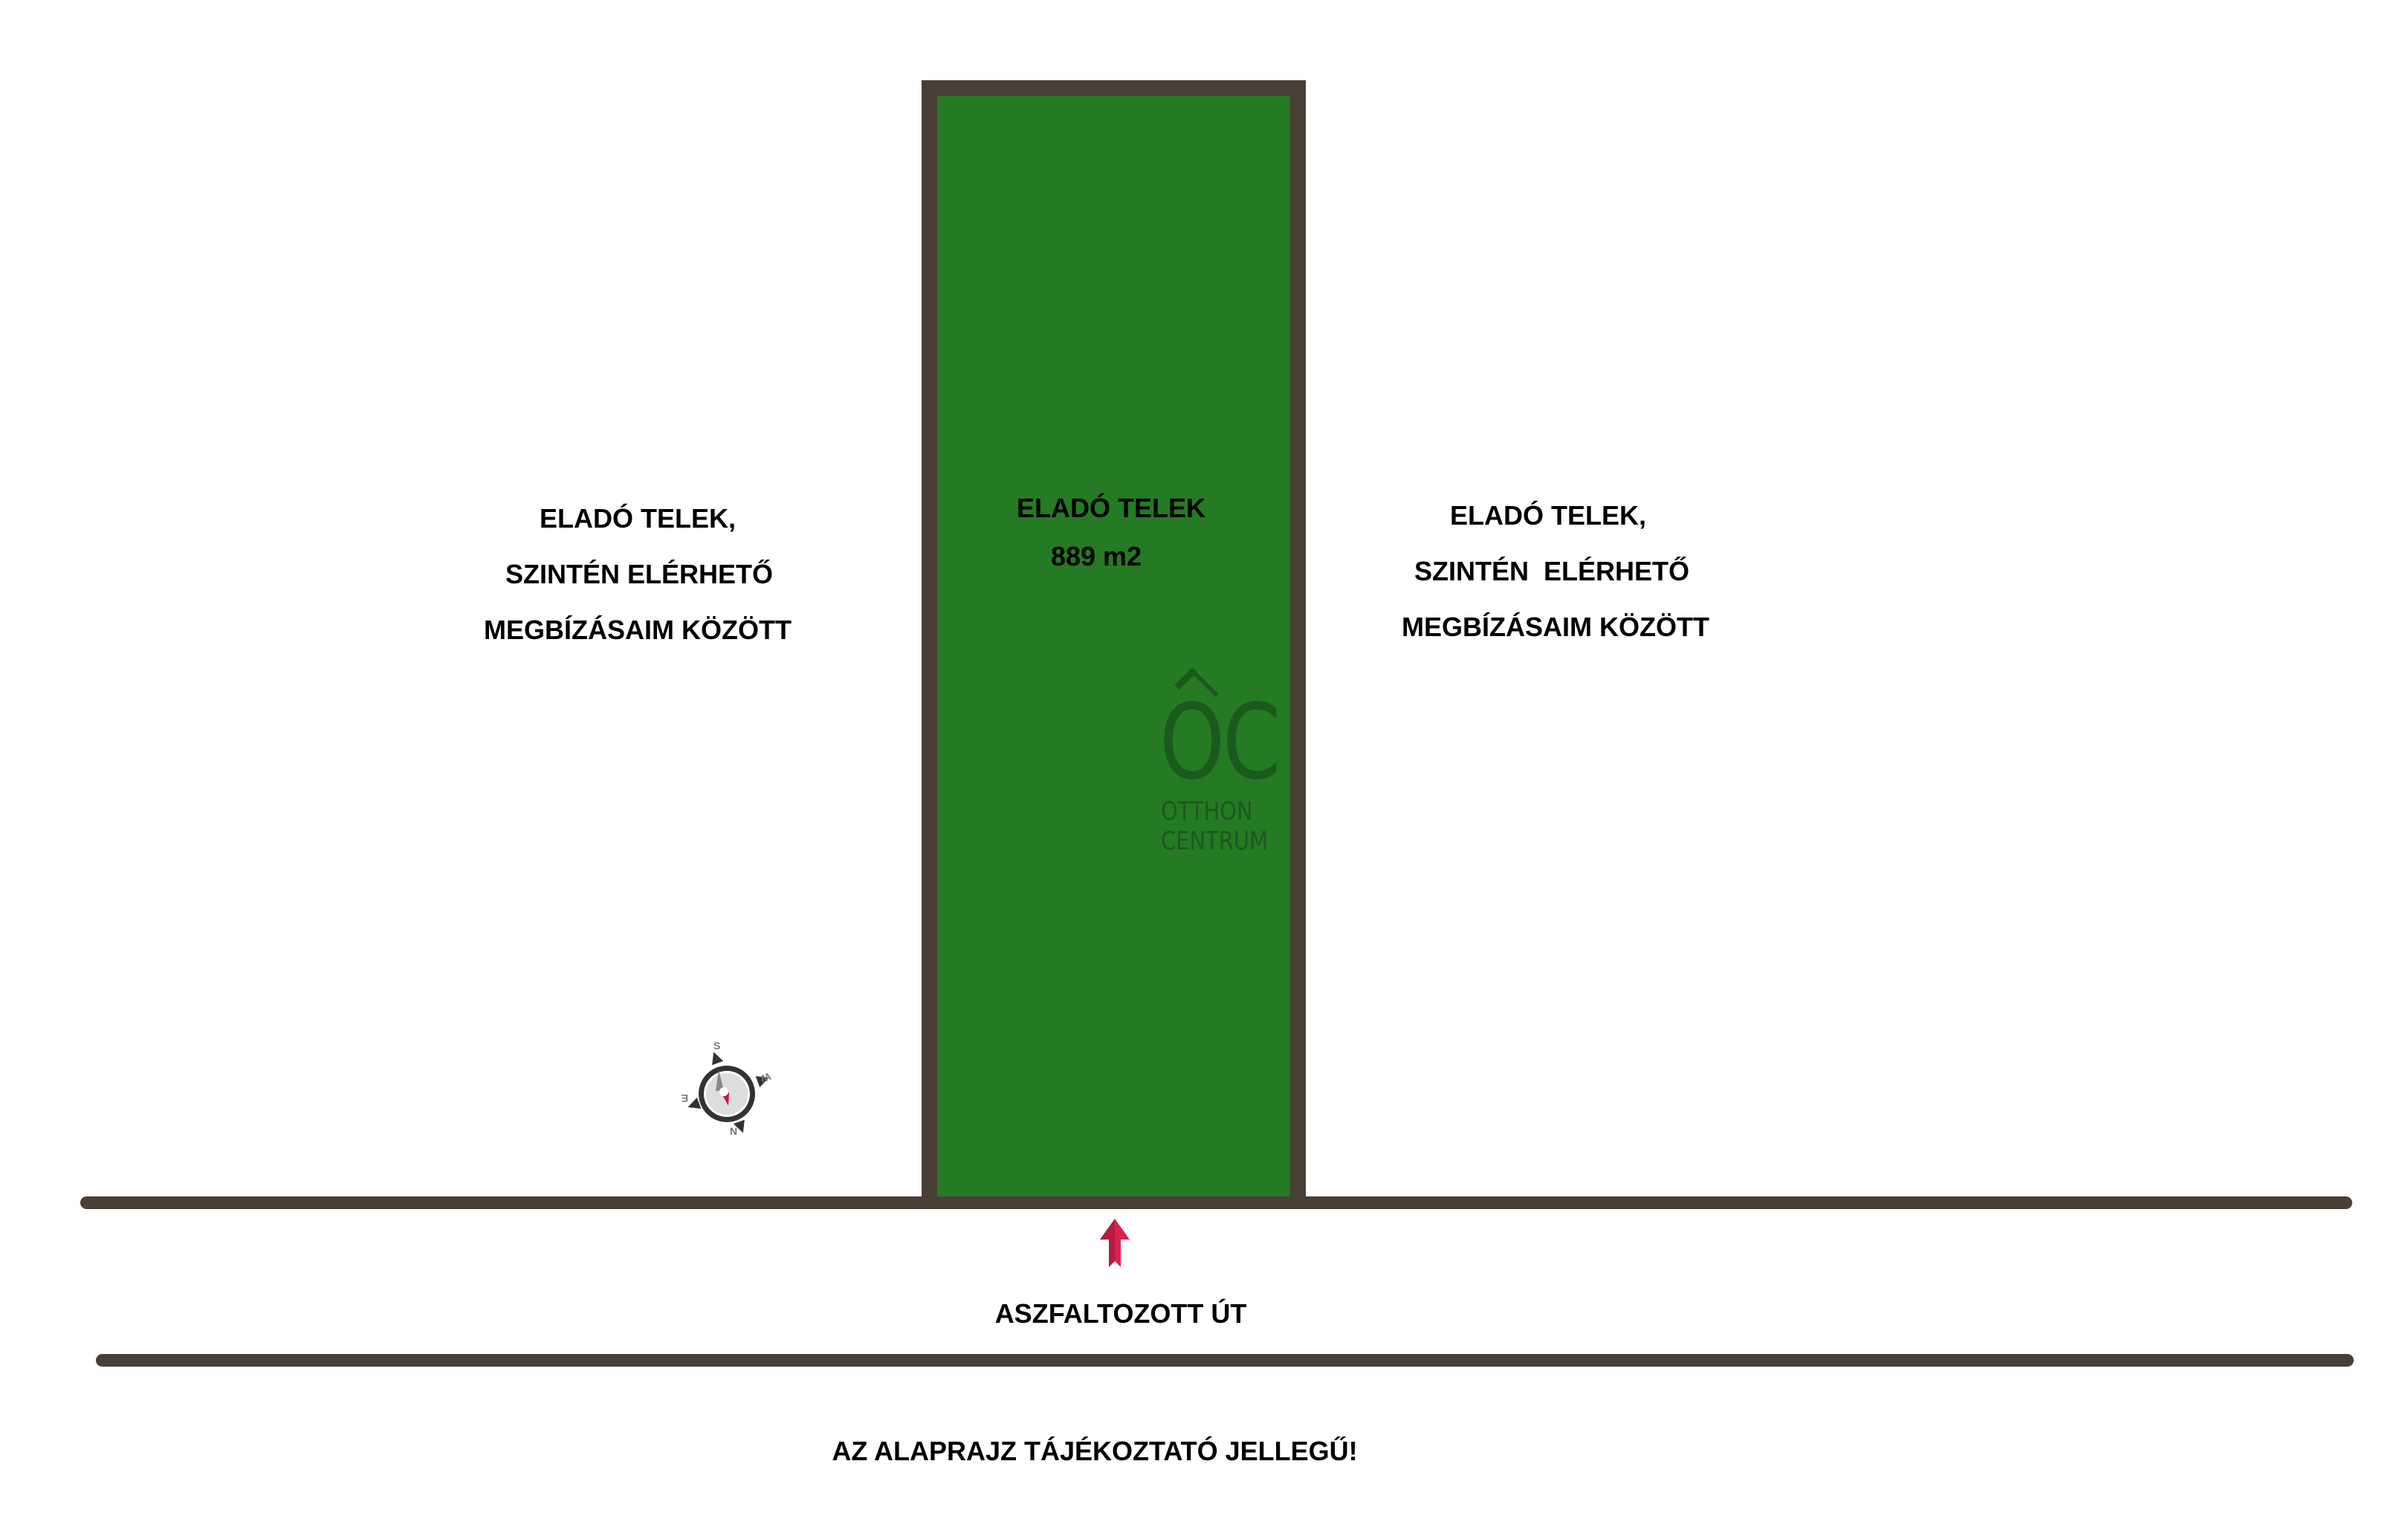  I want to click on entrance-arrow-icon, so click(1115, 1243).